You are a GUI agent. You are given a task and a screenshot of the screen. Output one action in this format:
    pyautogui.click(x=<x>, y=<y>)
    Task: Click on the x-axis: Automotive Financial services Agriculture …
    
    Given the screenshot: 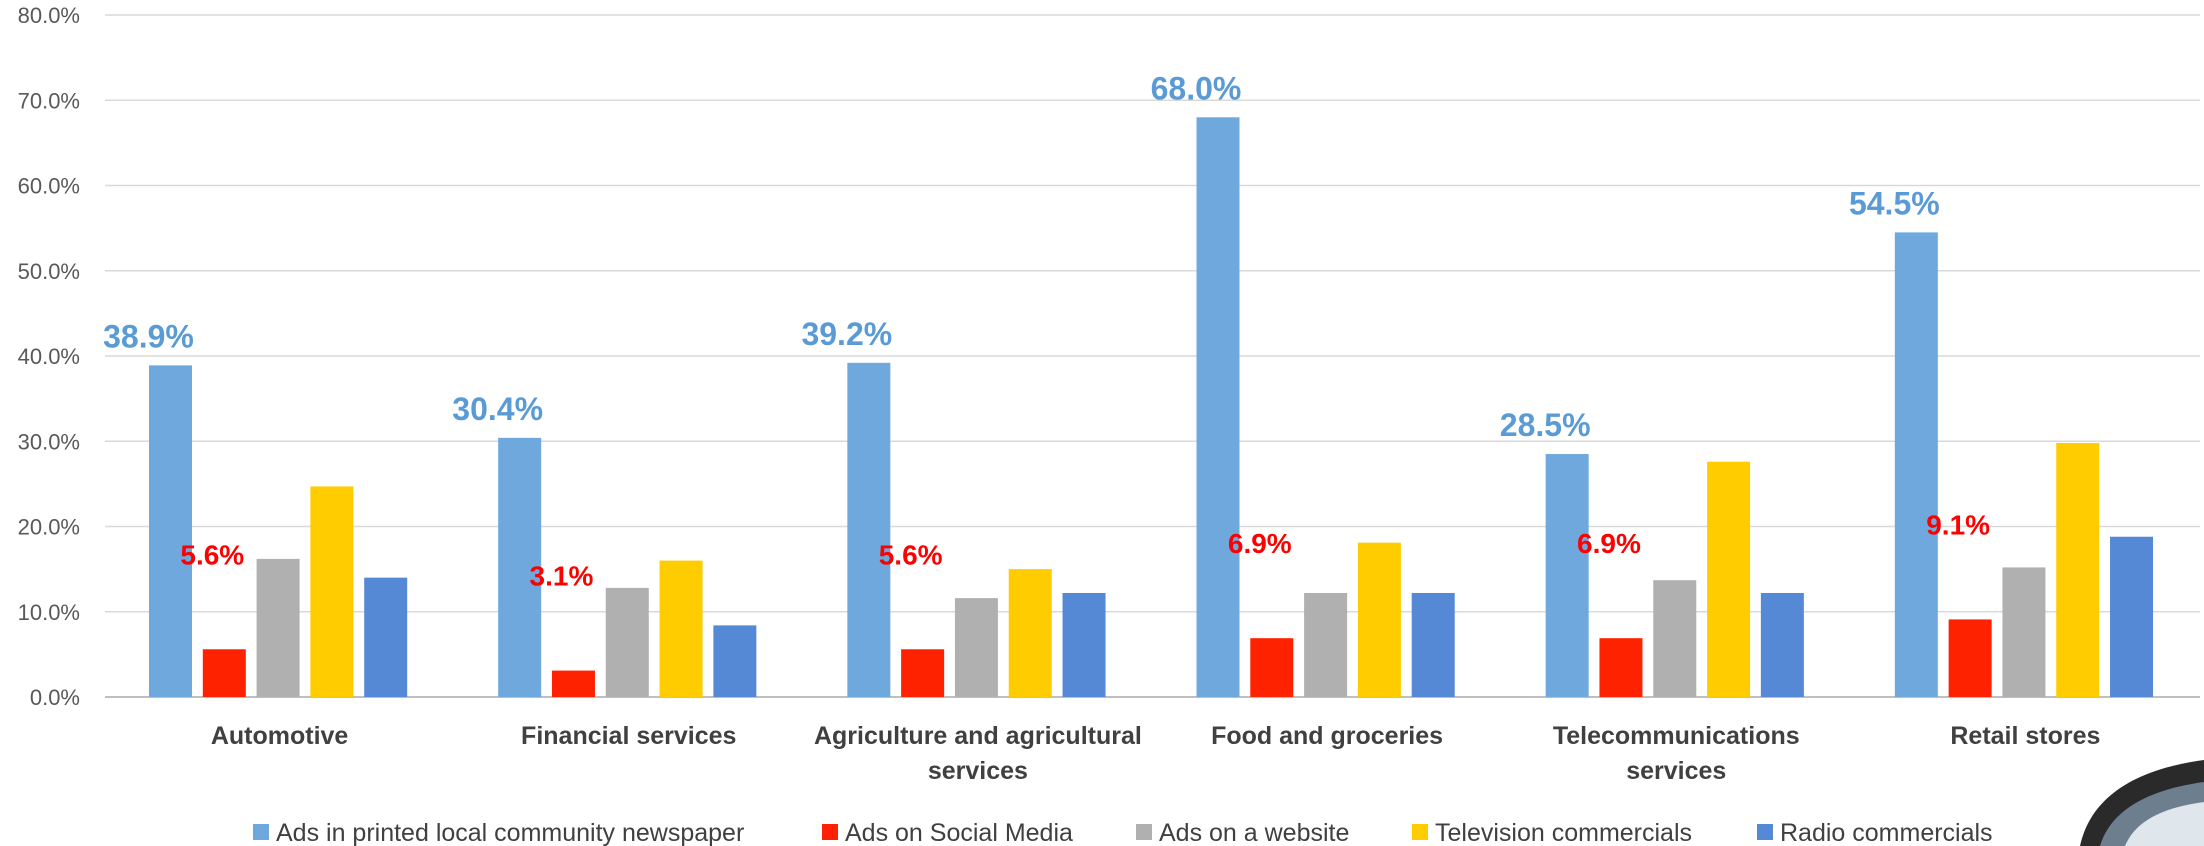 What is the action you would take?
    pyautogui.click(x=1156, y=753)
    